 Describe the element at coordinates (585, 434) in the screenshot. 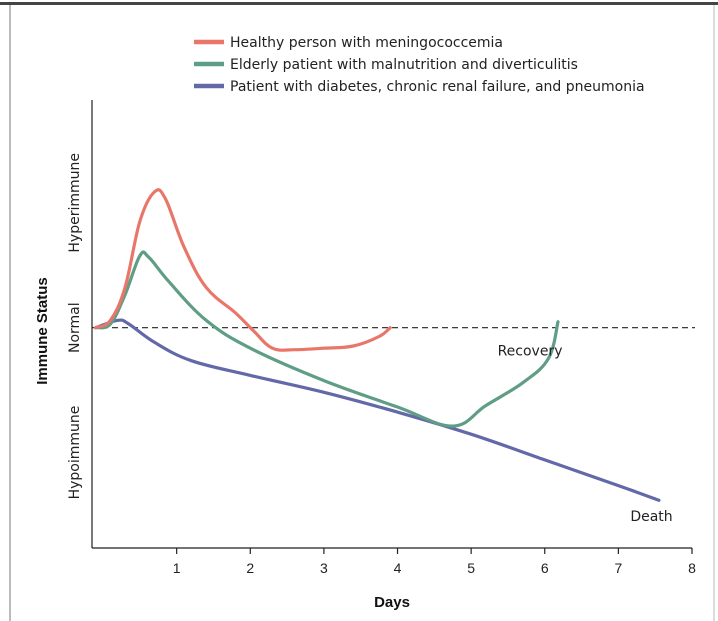

I see `annotations: Recovery Death` at that location.